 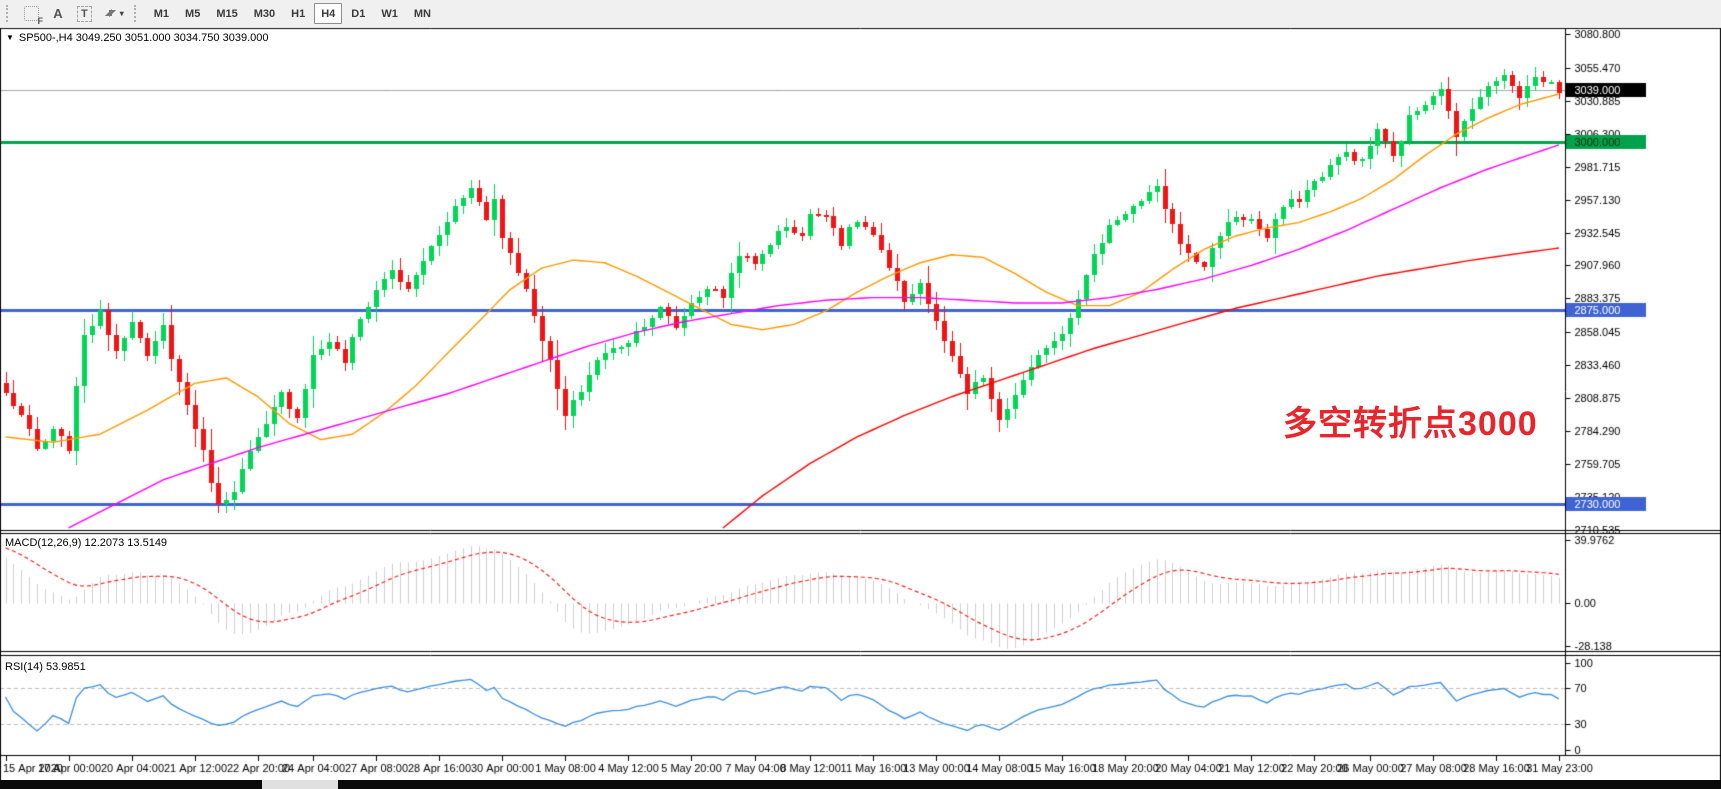 What do you see at coordinates (121, 13) in the screenshot?
I see `chevron-down-icon: ▾` at bounding box center [121, 13].